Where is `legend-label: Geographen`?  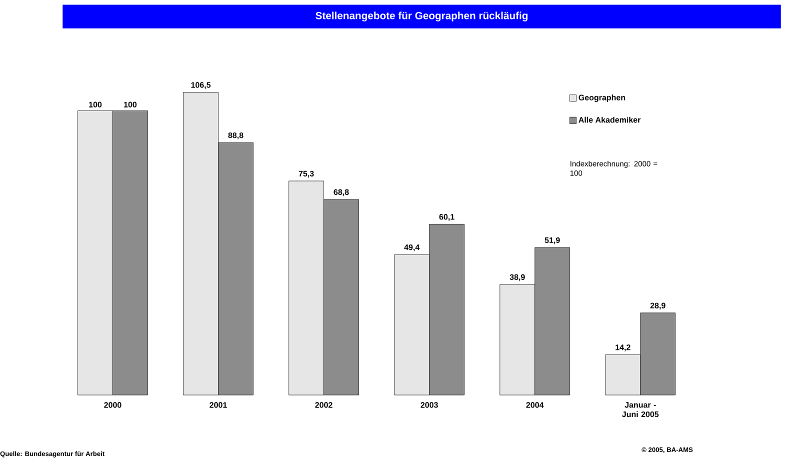
legend-label: Geographen is located at coordinates (602, 98).